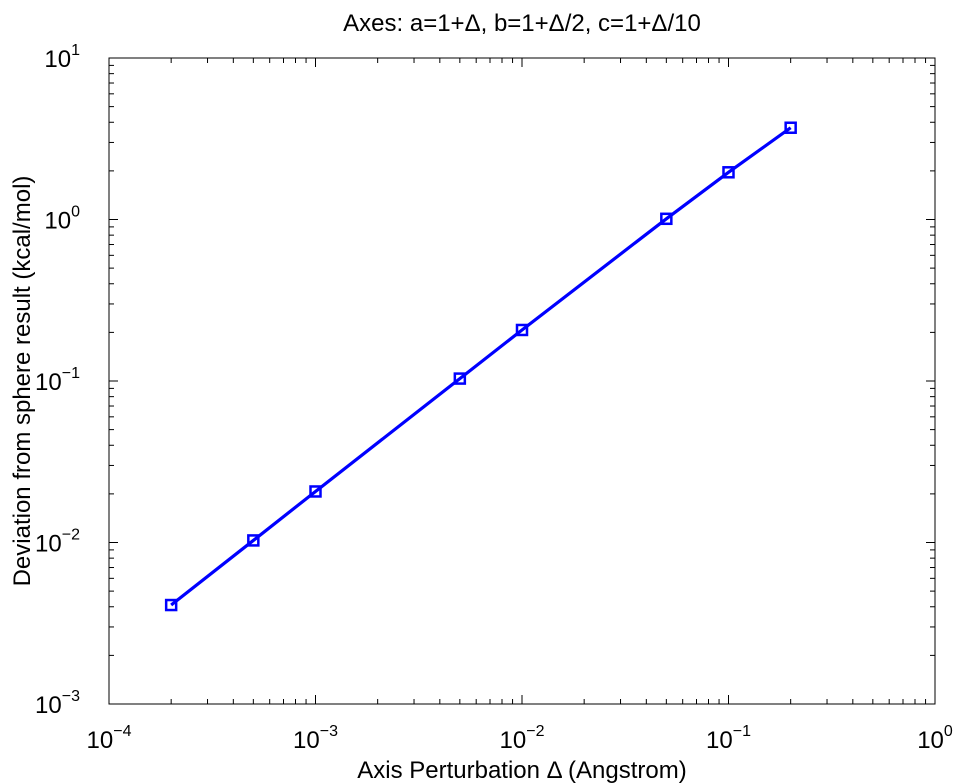  I want to click on y-tick-label: 10¹, so click(62, 57).